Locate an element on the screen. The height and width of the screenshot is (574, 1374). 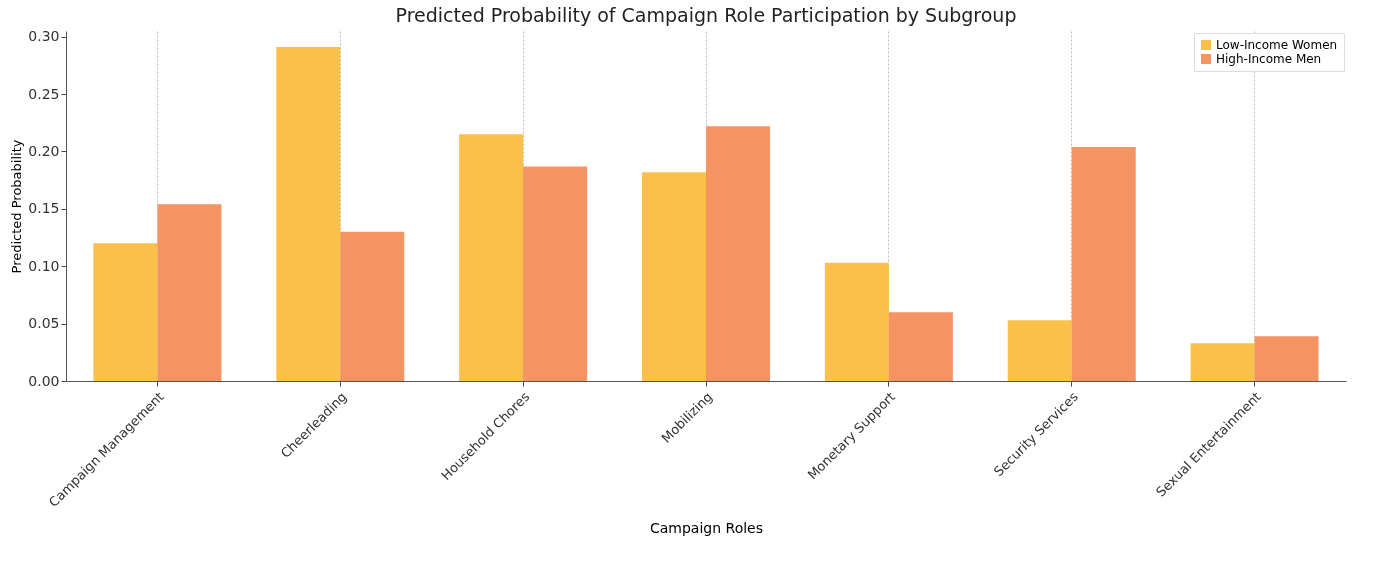
y-axis-title: Predicted Probability is located at coordinates (17, 206).